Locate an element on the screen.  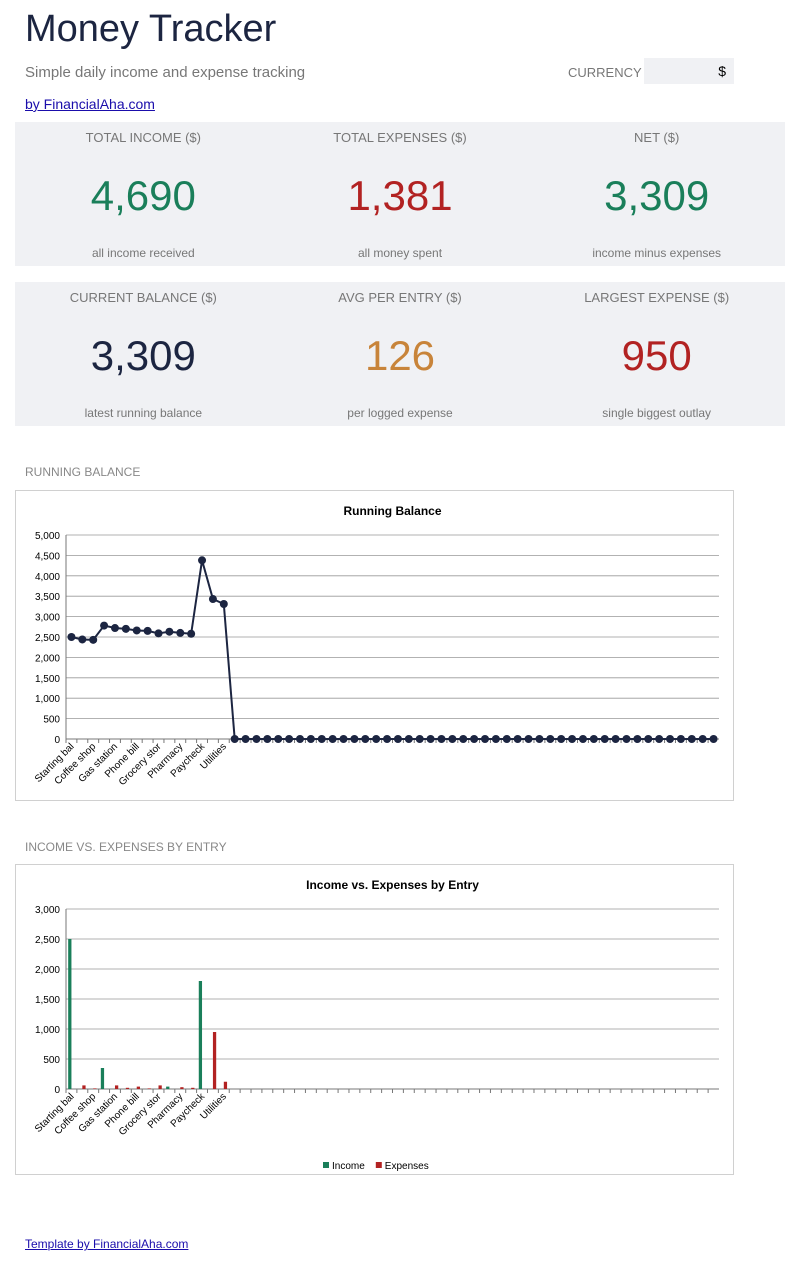
y-tick-label: 2,500 is located at coordinates (47, 638).